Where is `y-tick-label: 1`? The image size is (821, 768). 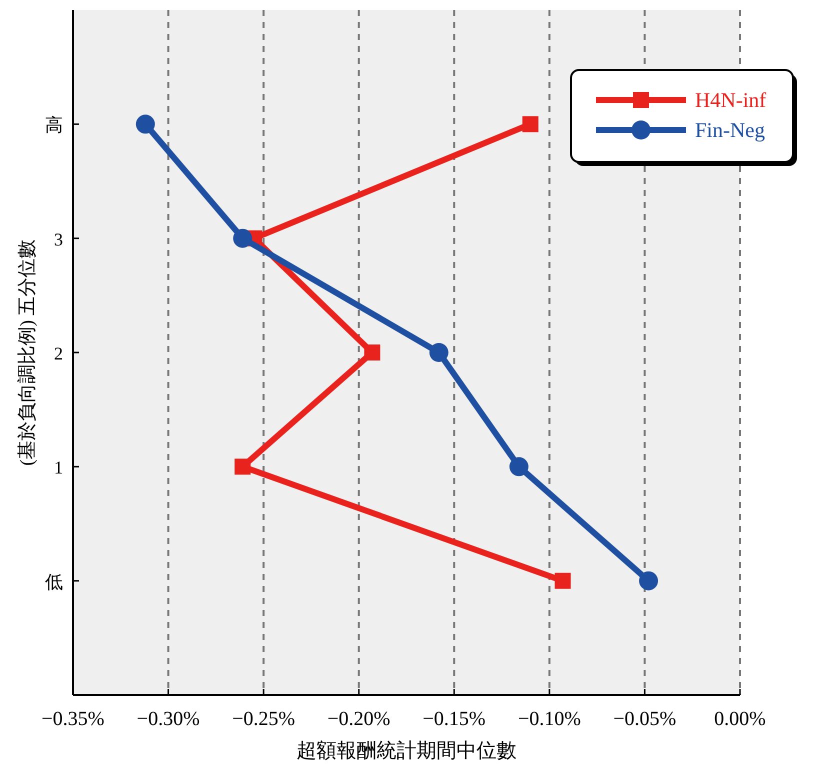 y-tick-label: 1 is located at coordinates (58, 468).